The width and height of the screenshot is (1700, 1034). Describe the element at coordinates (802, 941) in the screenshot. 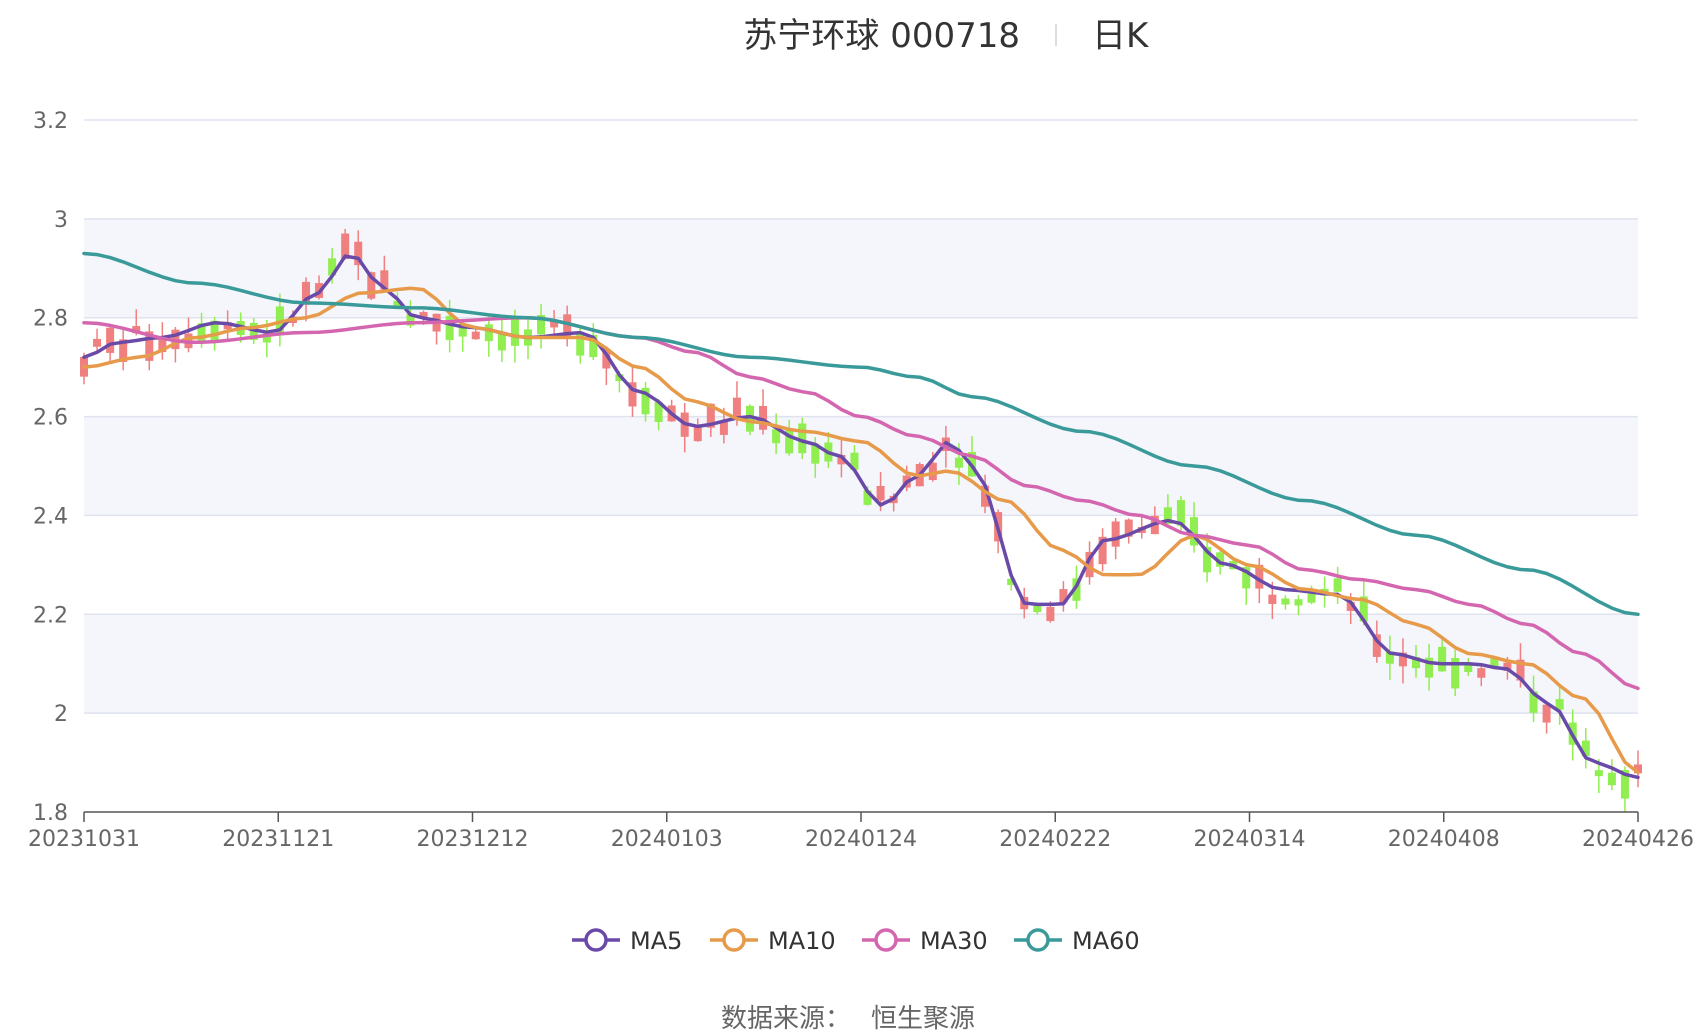

I see `legend-label: MA10` at that location.